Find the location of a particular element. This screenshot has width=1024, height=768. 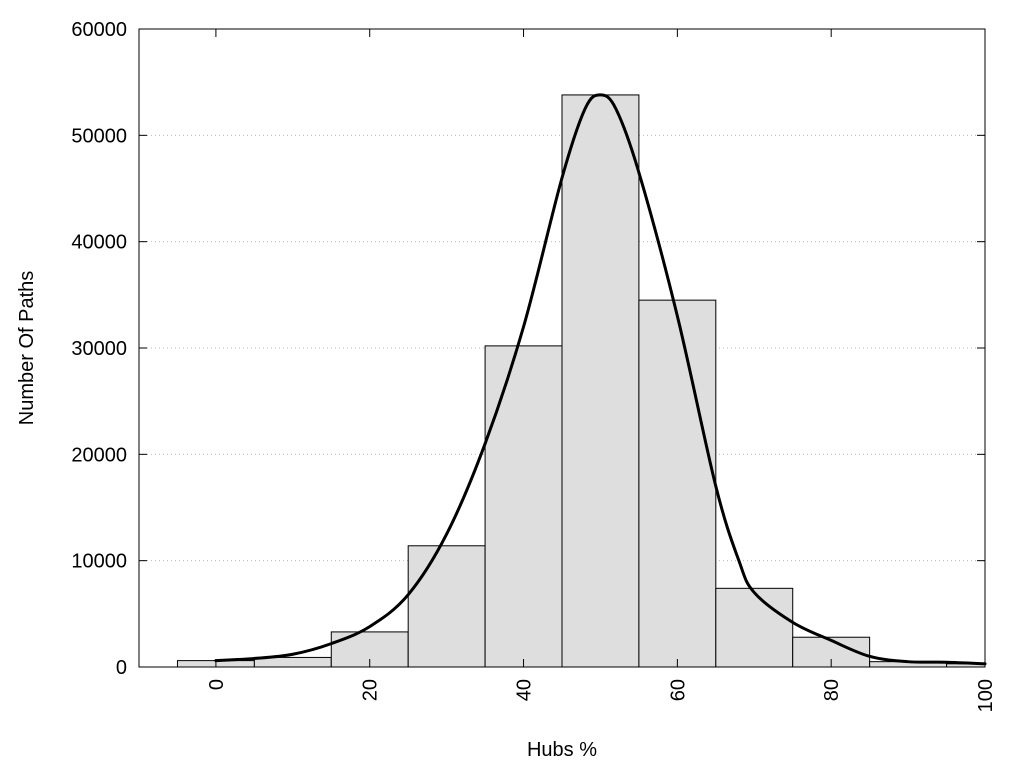

y-axis-title: Number Of Paths is located at coordinates (27, 348).